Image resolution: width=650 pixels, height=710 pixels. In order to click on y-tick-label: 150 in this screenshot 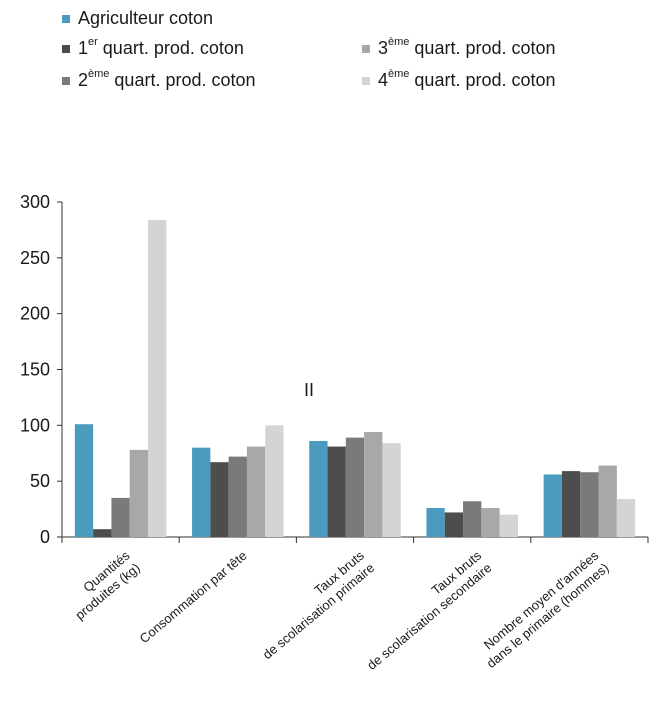, I will do `click(35, 370)`.